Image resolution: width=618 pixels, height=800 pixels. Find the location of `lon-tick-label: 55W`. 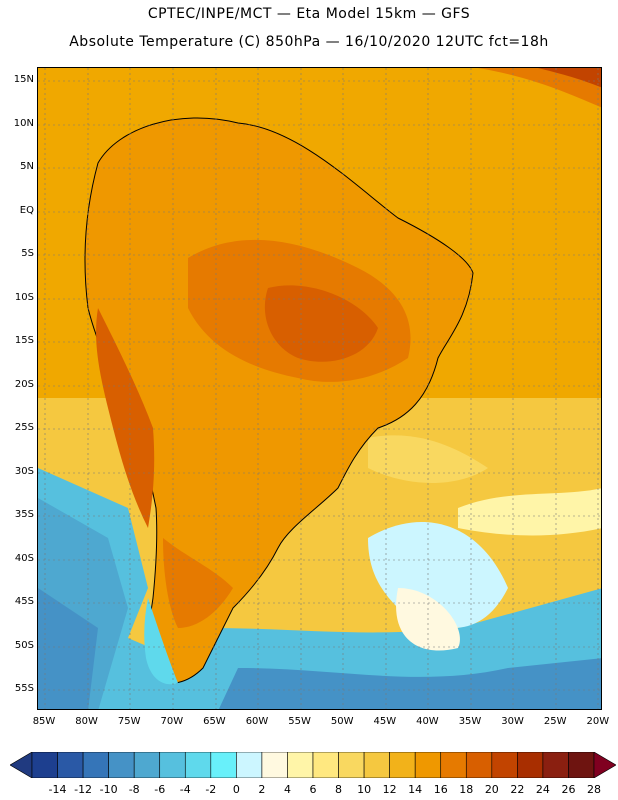

lon-tick-label: 55W is located at coordinates (299, 721).